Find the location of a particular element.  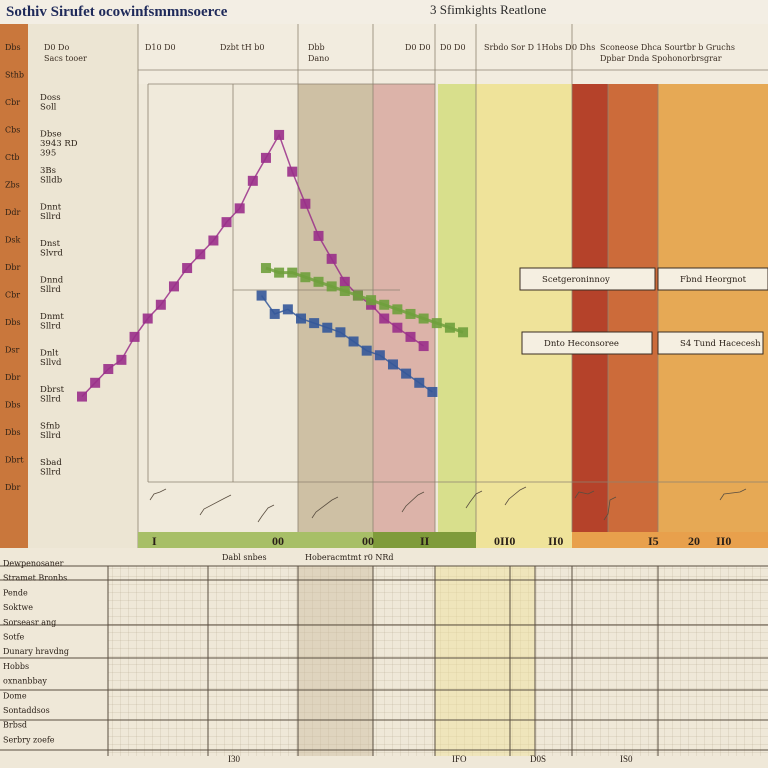

top-label: Srbdo Sor D 1Hobs D is located at coordinates (528, 47).